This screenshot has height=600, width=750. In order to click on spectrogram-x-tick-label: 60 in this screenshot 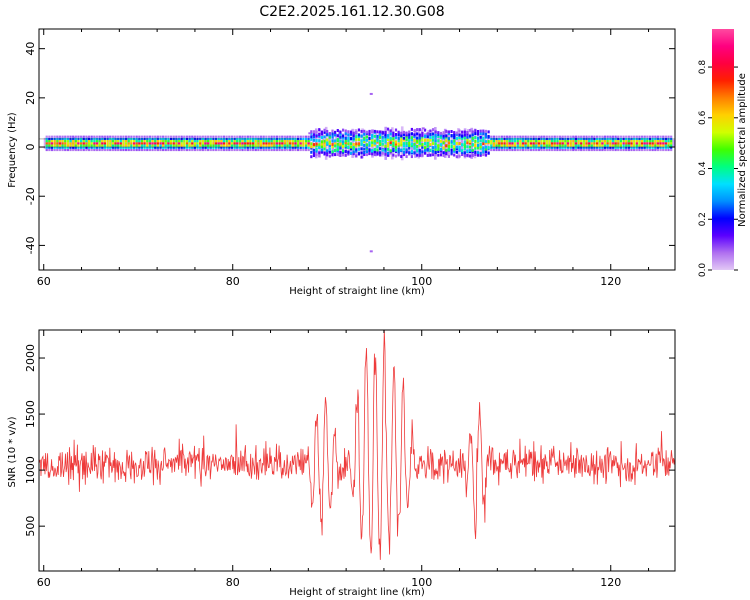, I will do `click(44, 281)`.